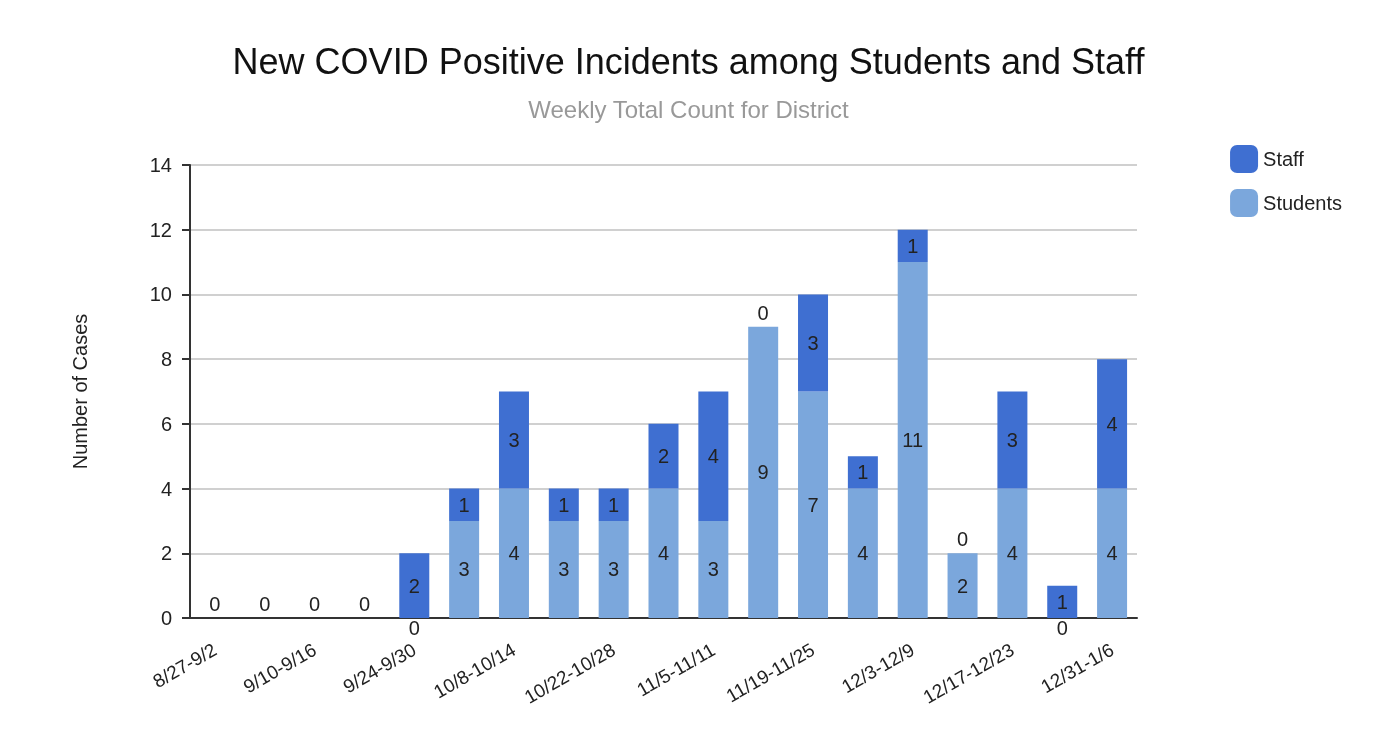 The image size is (1377, 748). Describe the element at coordinates (1284, 159) in the screenshot. I see `legend-label: Staff` at that location.